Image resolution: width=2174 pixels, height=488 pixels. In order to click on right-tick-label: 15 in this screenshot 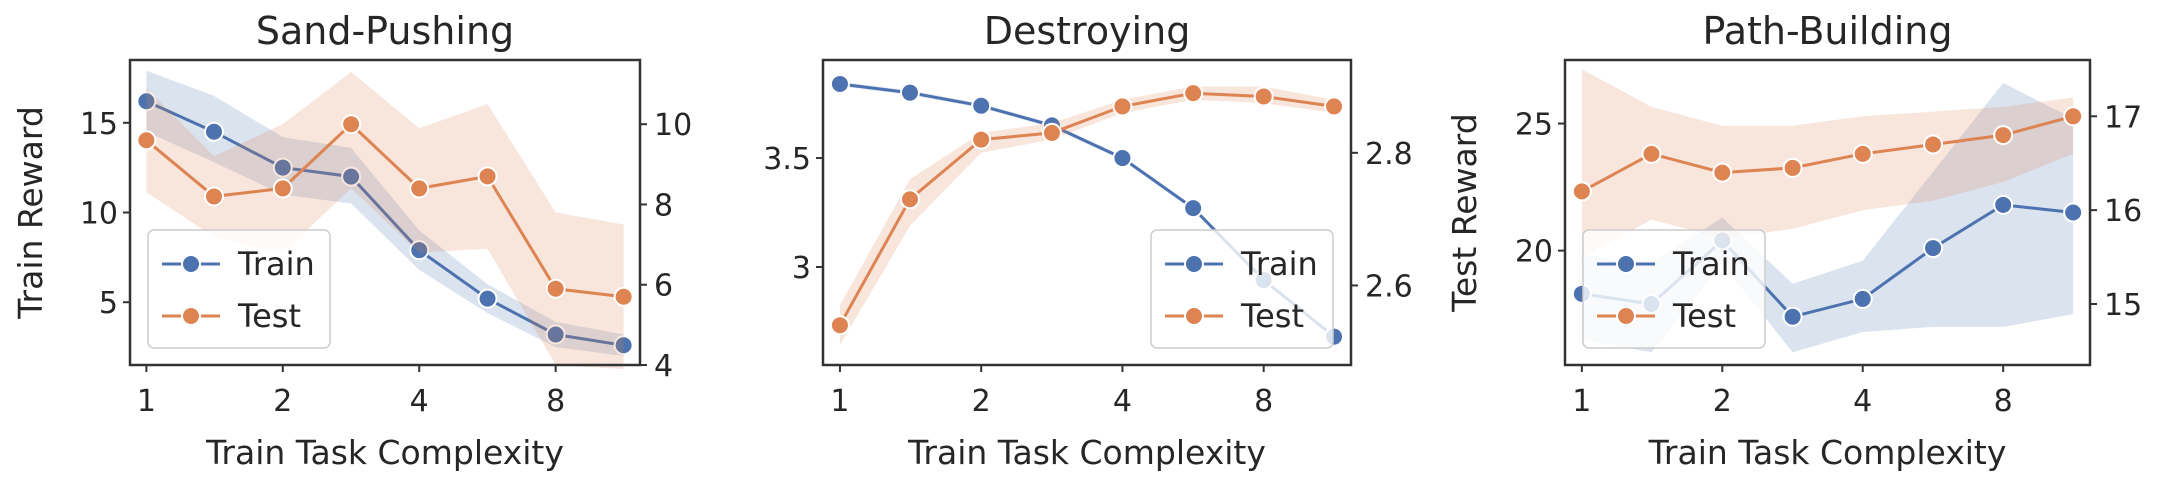, I will do `click(2123, 305)`.